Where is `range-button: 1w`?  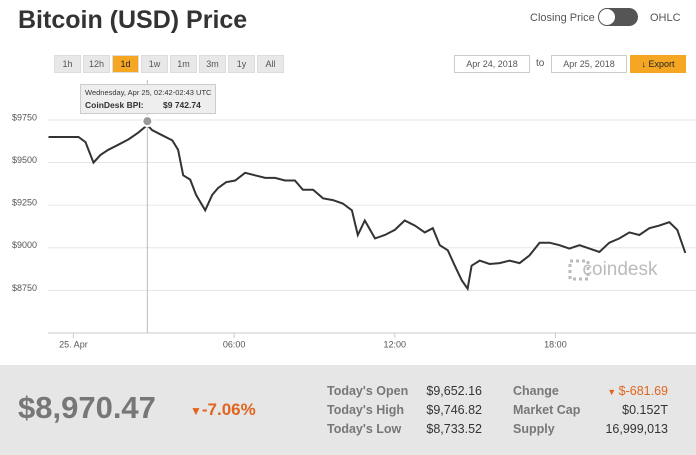
range-button: 1w is located at coordinates (154, 64).